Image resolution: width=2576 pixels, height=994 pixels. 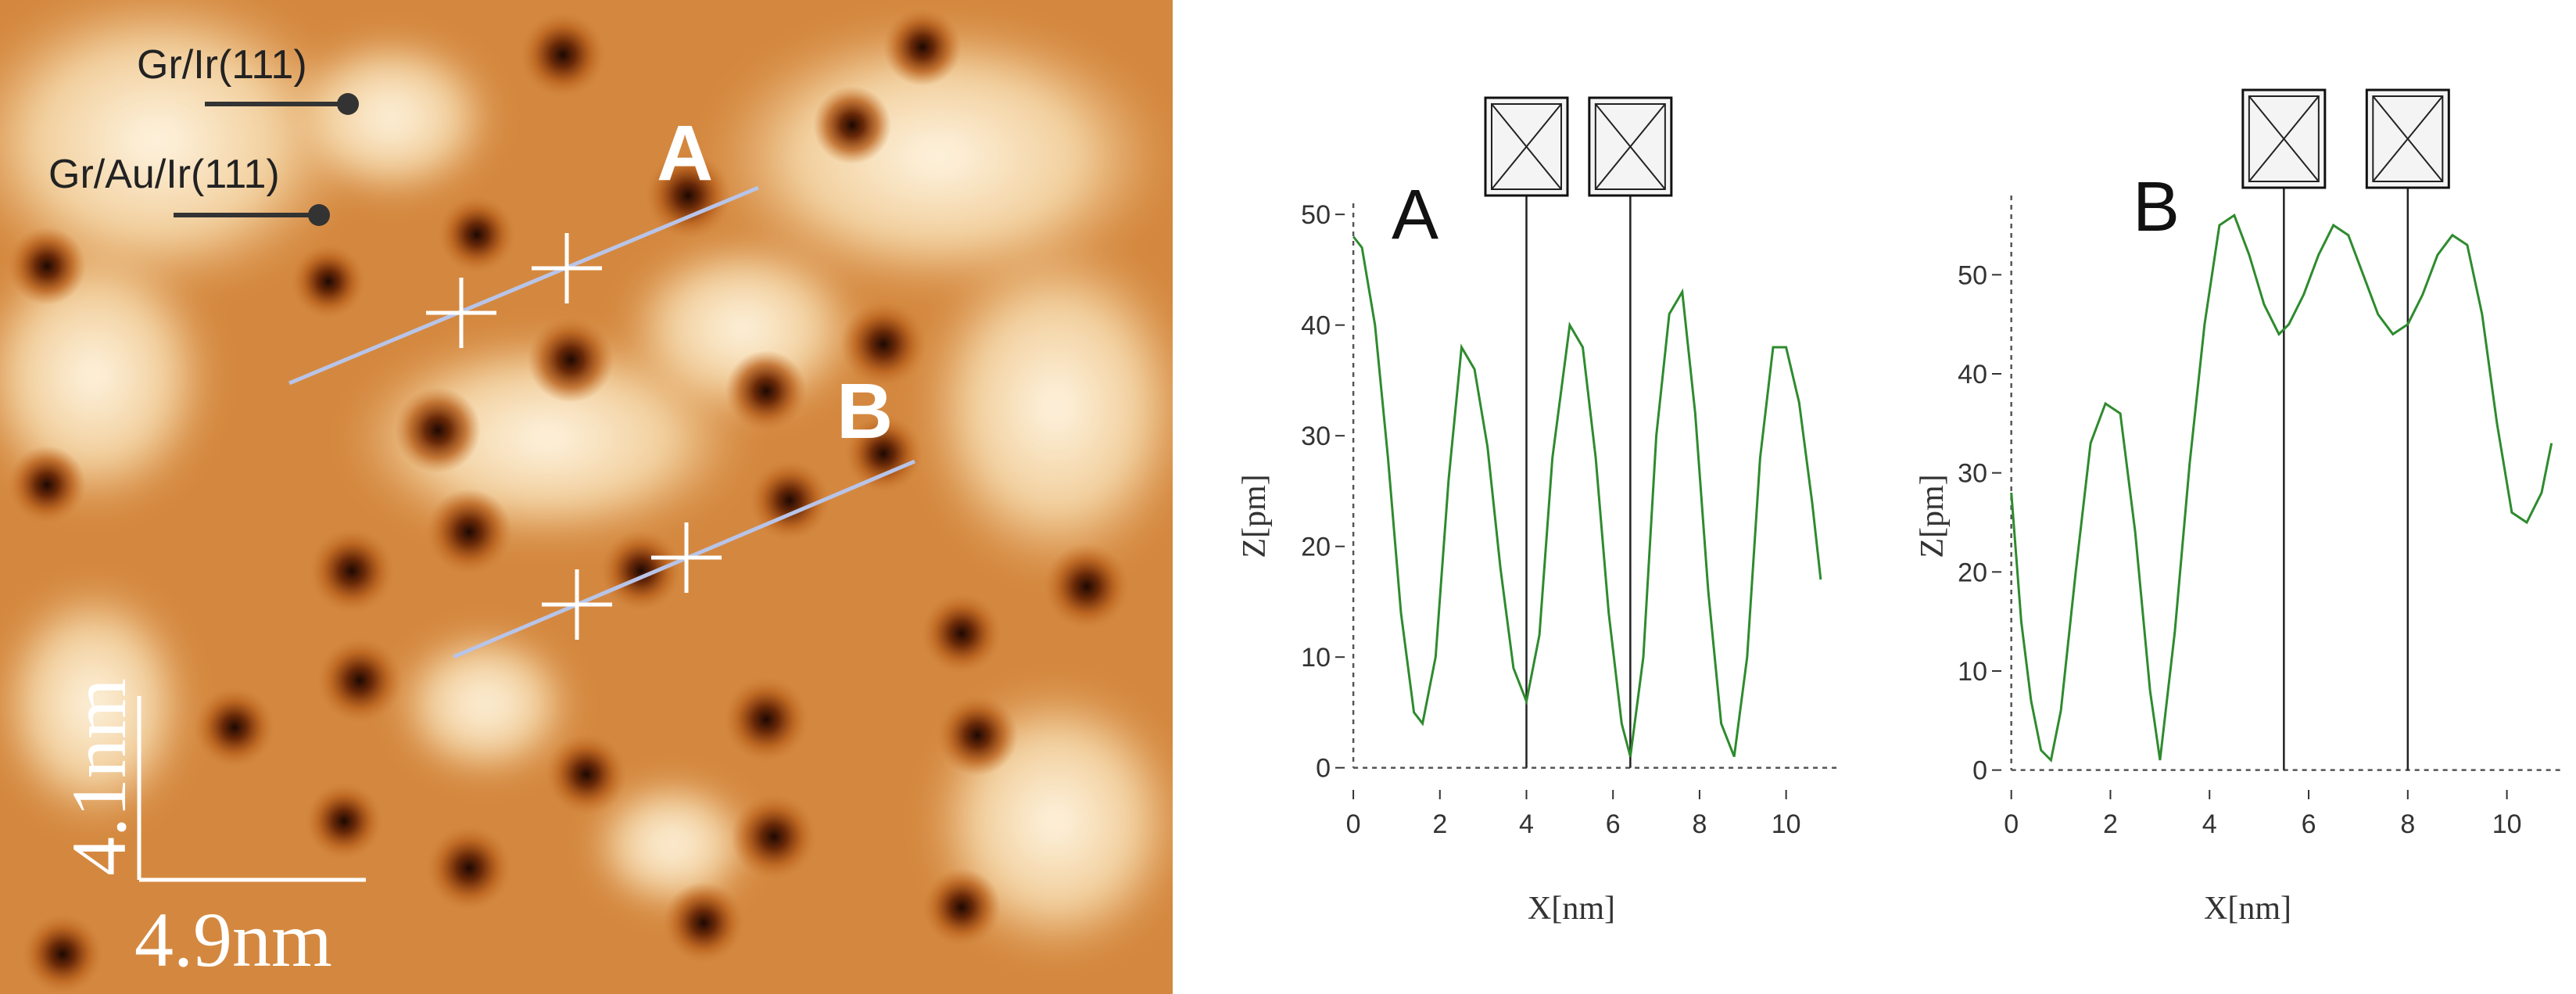 What do you see at coordinates (1979, 771) in the screenshot?
I see `chart-b-ytick-label: 0` at bounding box center [1979, 771].